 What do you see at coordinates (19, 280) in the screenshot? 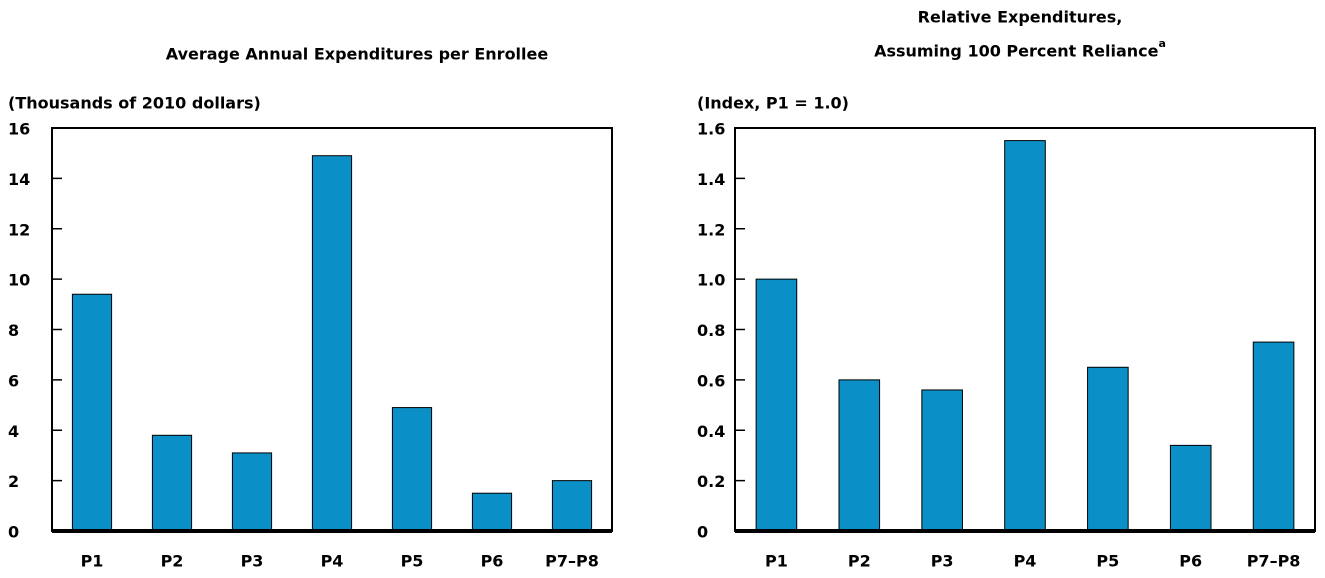
I see `y-tick-label: 10` at bounding box center [19, 280].